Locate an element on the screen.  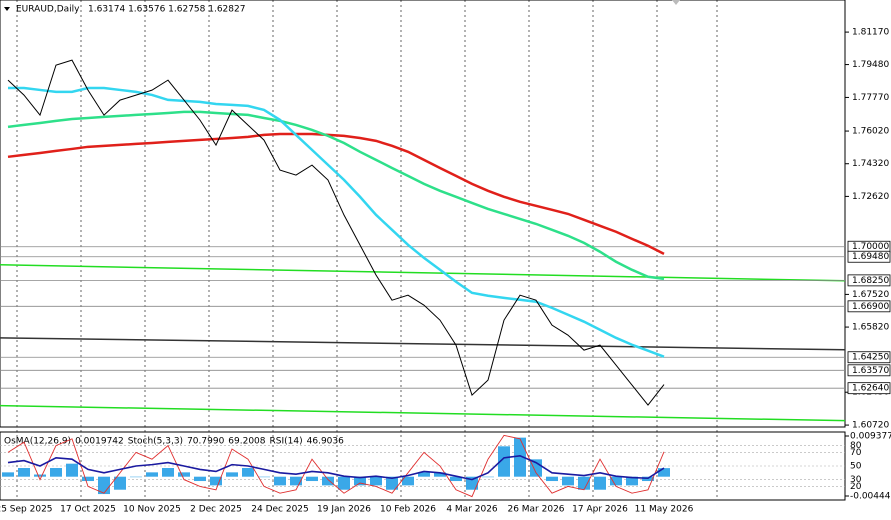
osc-tick-label: 20 is located at coordinates (856, 487).